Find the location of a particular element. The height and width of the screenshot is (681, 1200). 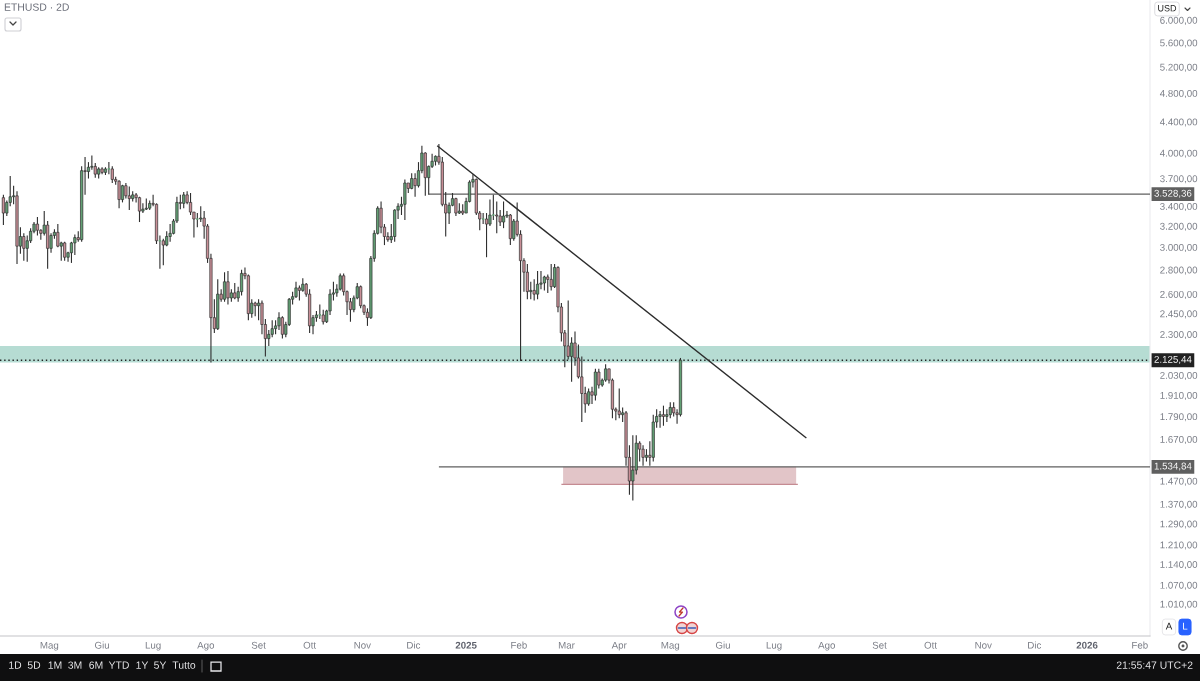

y-tick-label: 1.210,00 is located at coordinates (1179, 545).